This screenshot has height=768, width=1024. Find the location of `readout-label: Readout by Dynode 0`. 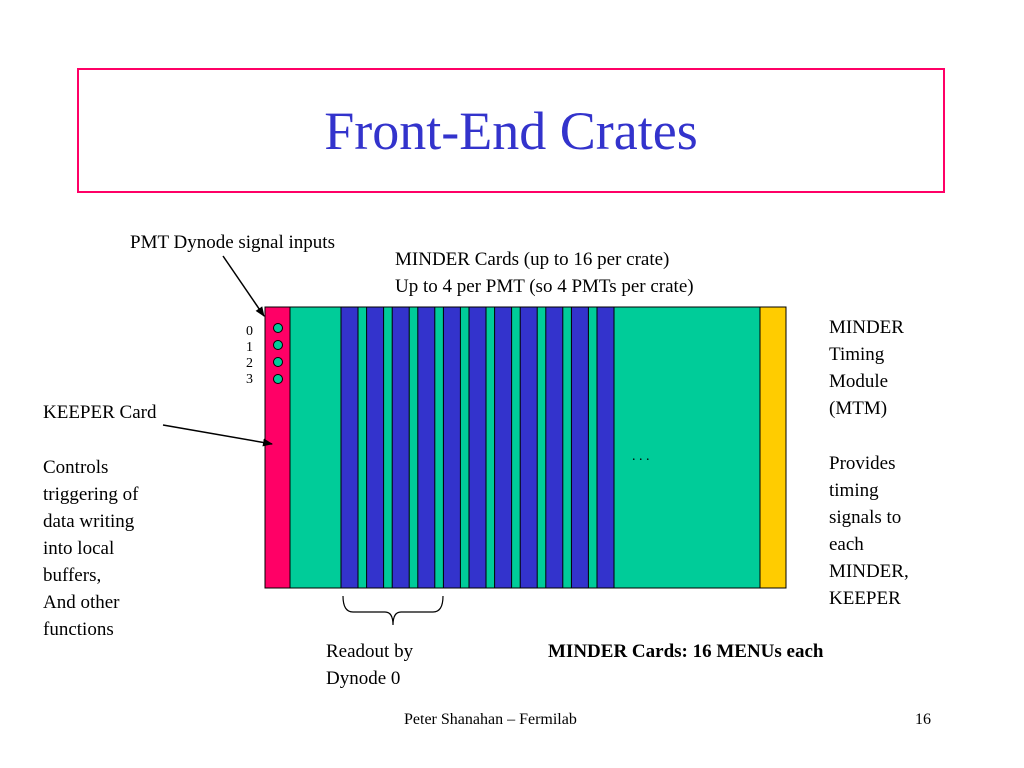

readout-label: Readout by Dynode 0 is located at coordinates (370, 665).